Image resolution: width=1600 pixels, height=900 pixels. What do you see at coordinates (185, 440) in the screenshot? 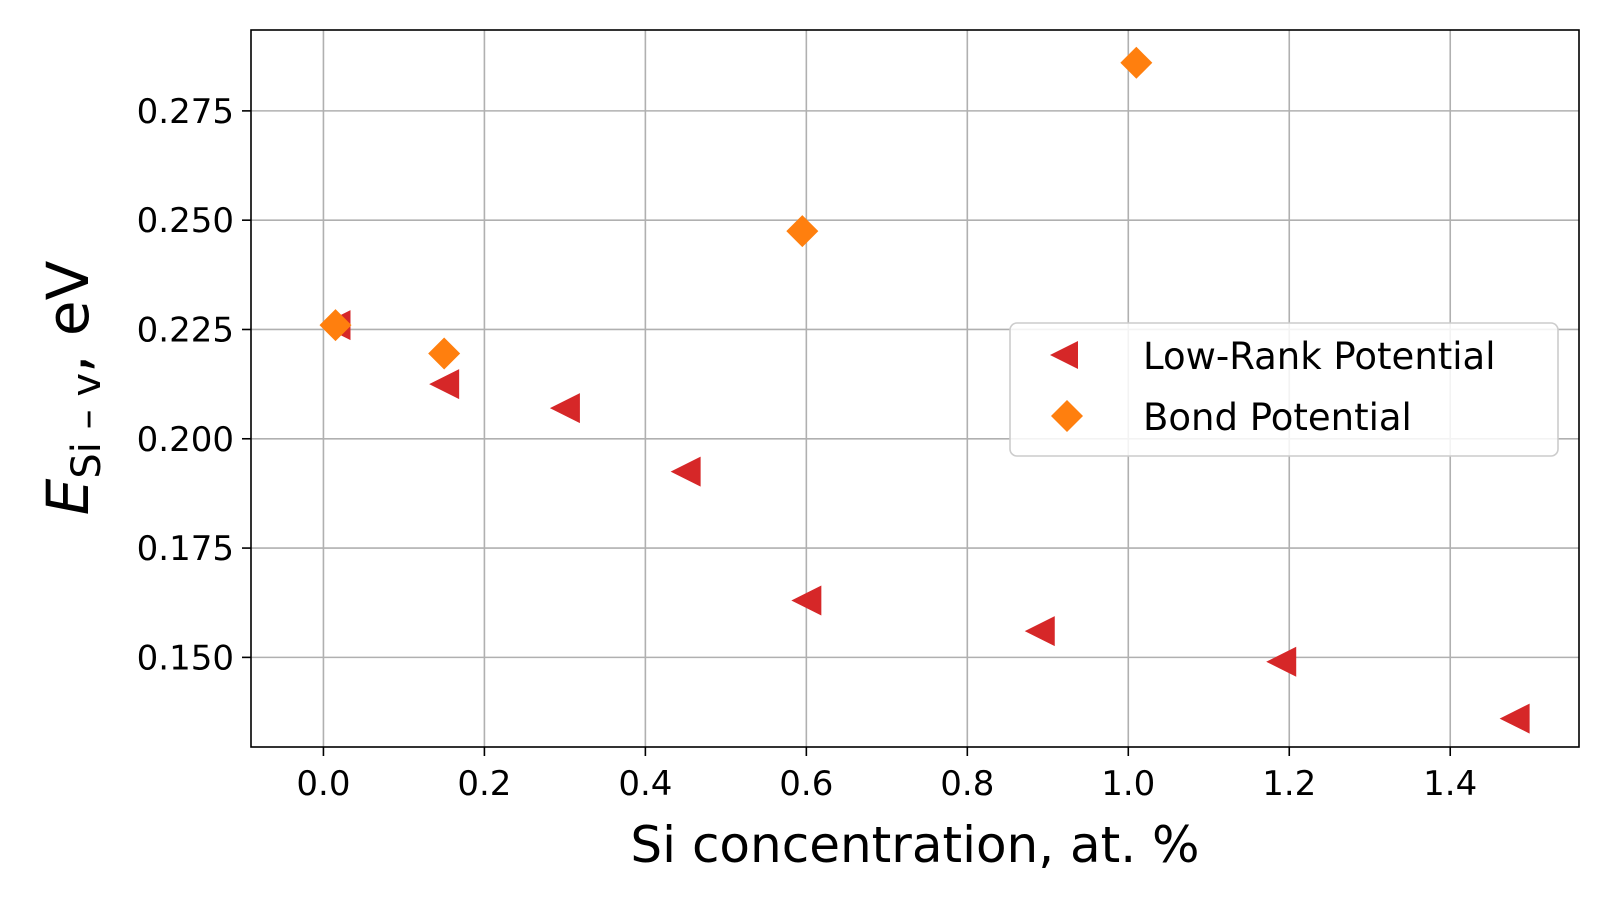
I see `y-tick-label: 0.200` at bounding box center [185, 440].